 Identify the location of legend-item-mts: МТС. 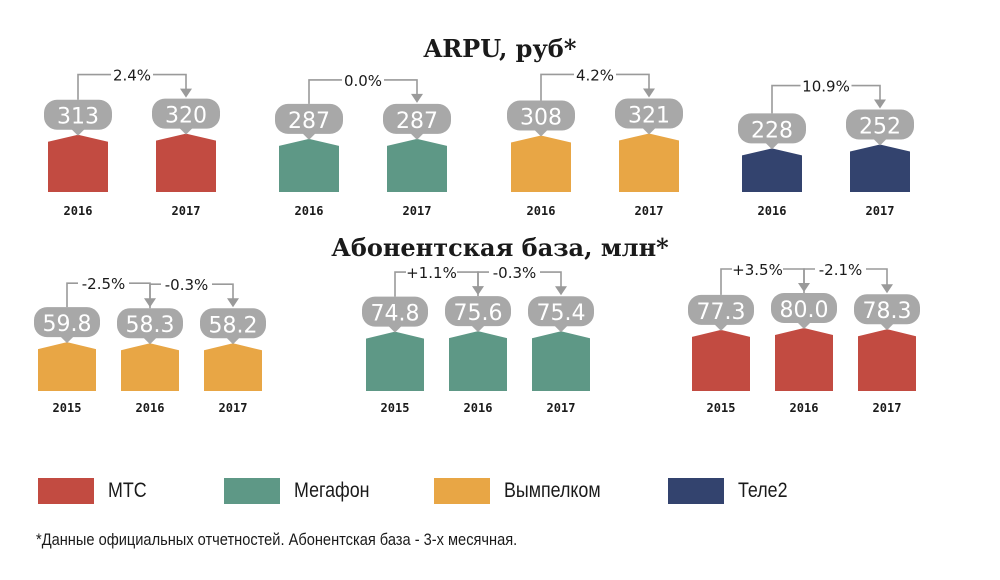
(96, 491).